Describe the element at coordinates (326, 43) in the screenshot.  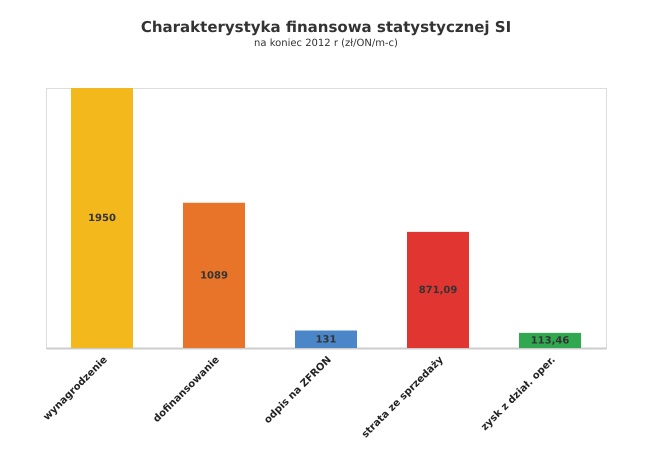
I see `chart-subtitle: na koniec 2012 r (zł/ON/m-c)` at that location.